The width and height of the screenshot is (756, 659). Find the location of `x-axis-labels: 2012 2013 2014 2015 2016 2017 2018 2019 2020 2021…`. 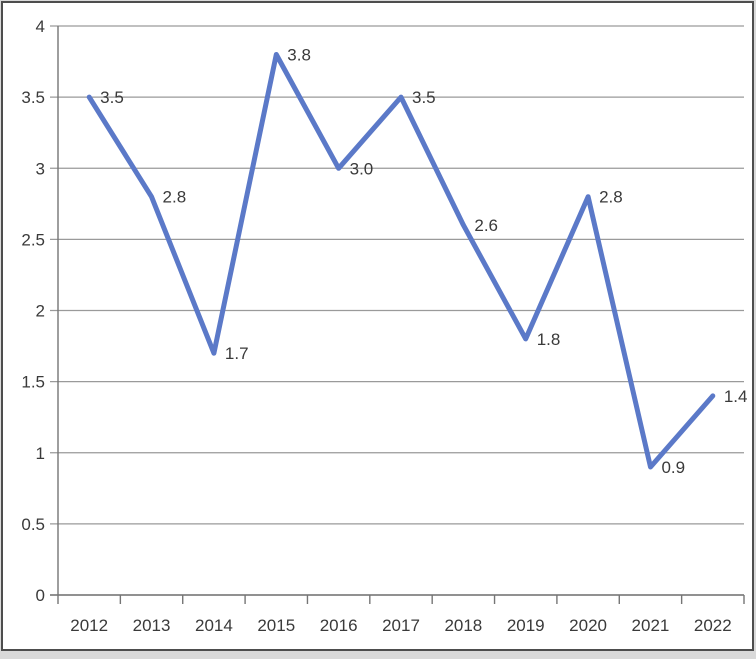

x-axis-labels: 2012 2013 2014 2015 2016 2017 2018 2019 2020 2021… is located at coordinates (400, 625).